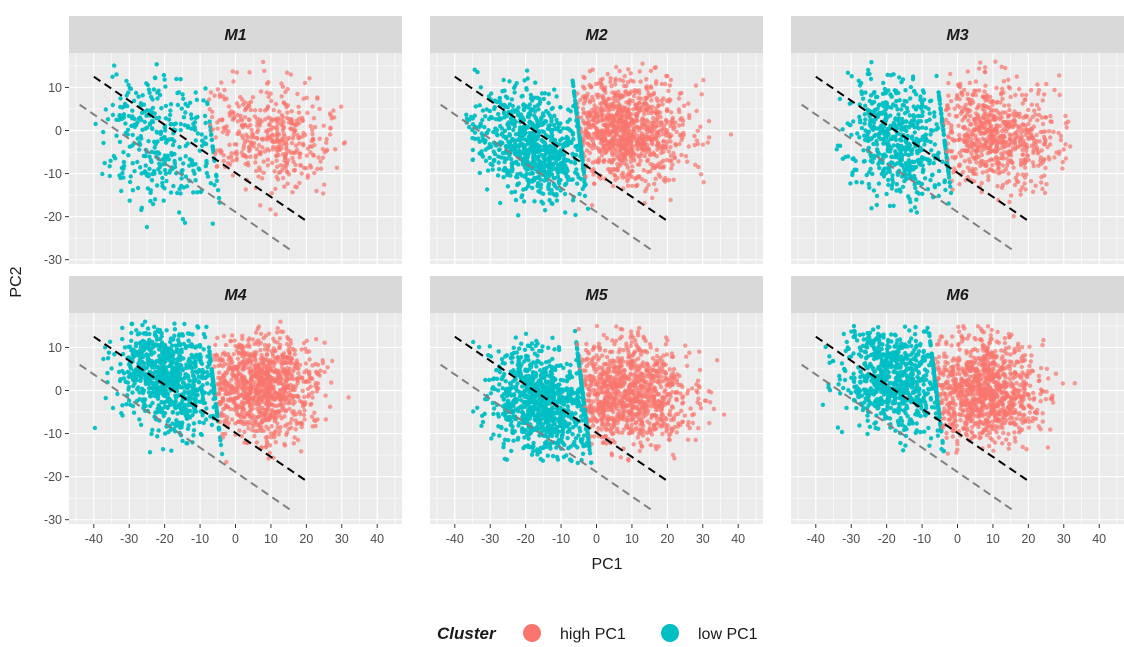 The height and width of the screenshot is (647, 1124). What do you see at coordinates (53, 174) in the screenshot?
I see `y-tick-label: -10` at bounding box center [53, 174].